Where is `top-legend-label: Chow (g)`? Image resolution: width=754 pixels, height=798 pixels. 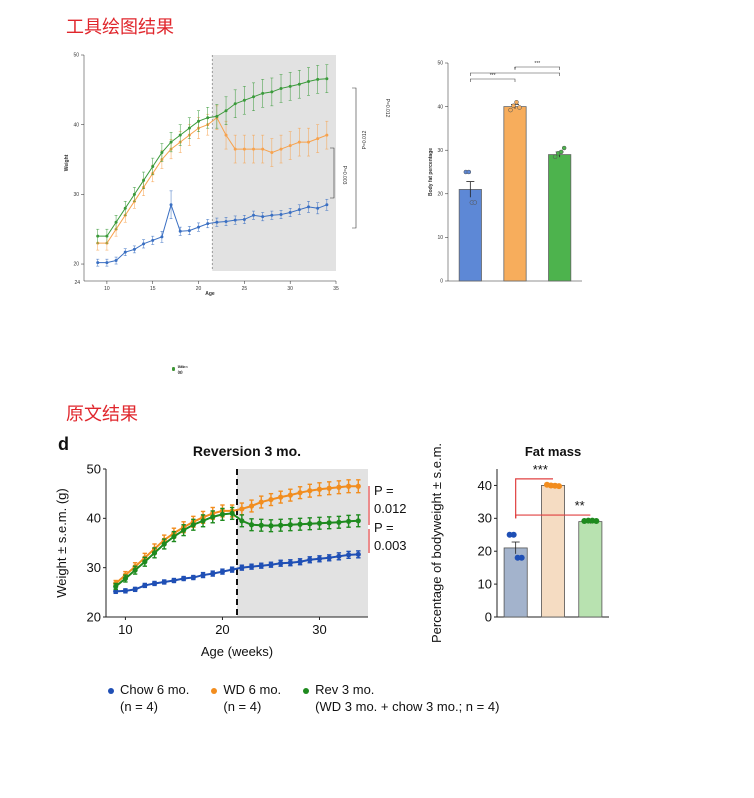
top-legend-label: Chow (g) is located at coordinates (183, 369).